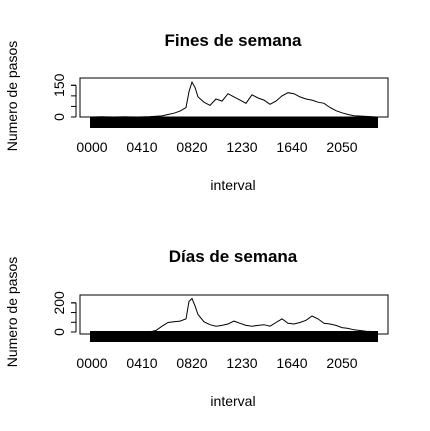  I want to click on weekend-x-tick-label: 0820, so click(191, 147).